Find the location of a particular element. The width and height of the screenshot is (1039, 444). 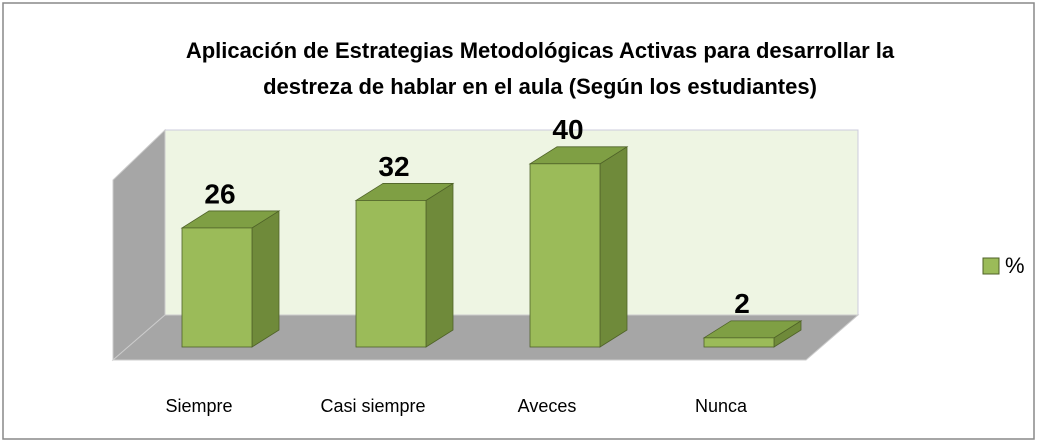

value-label: 32 is located at coordinates (393, 166).